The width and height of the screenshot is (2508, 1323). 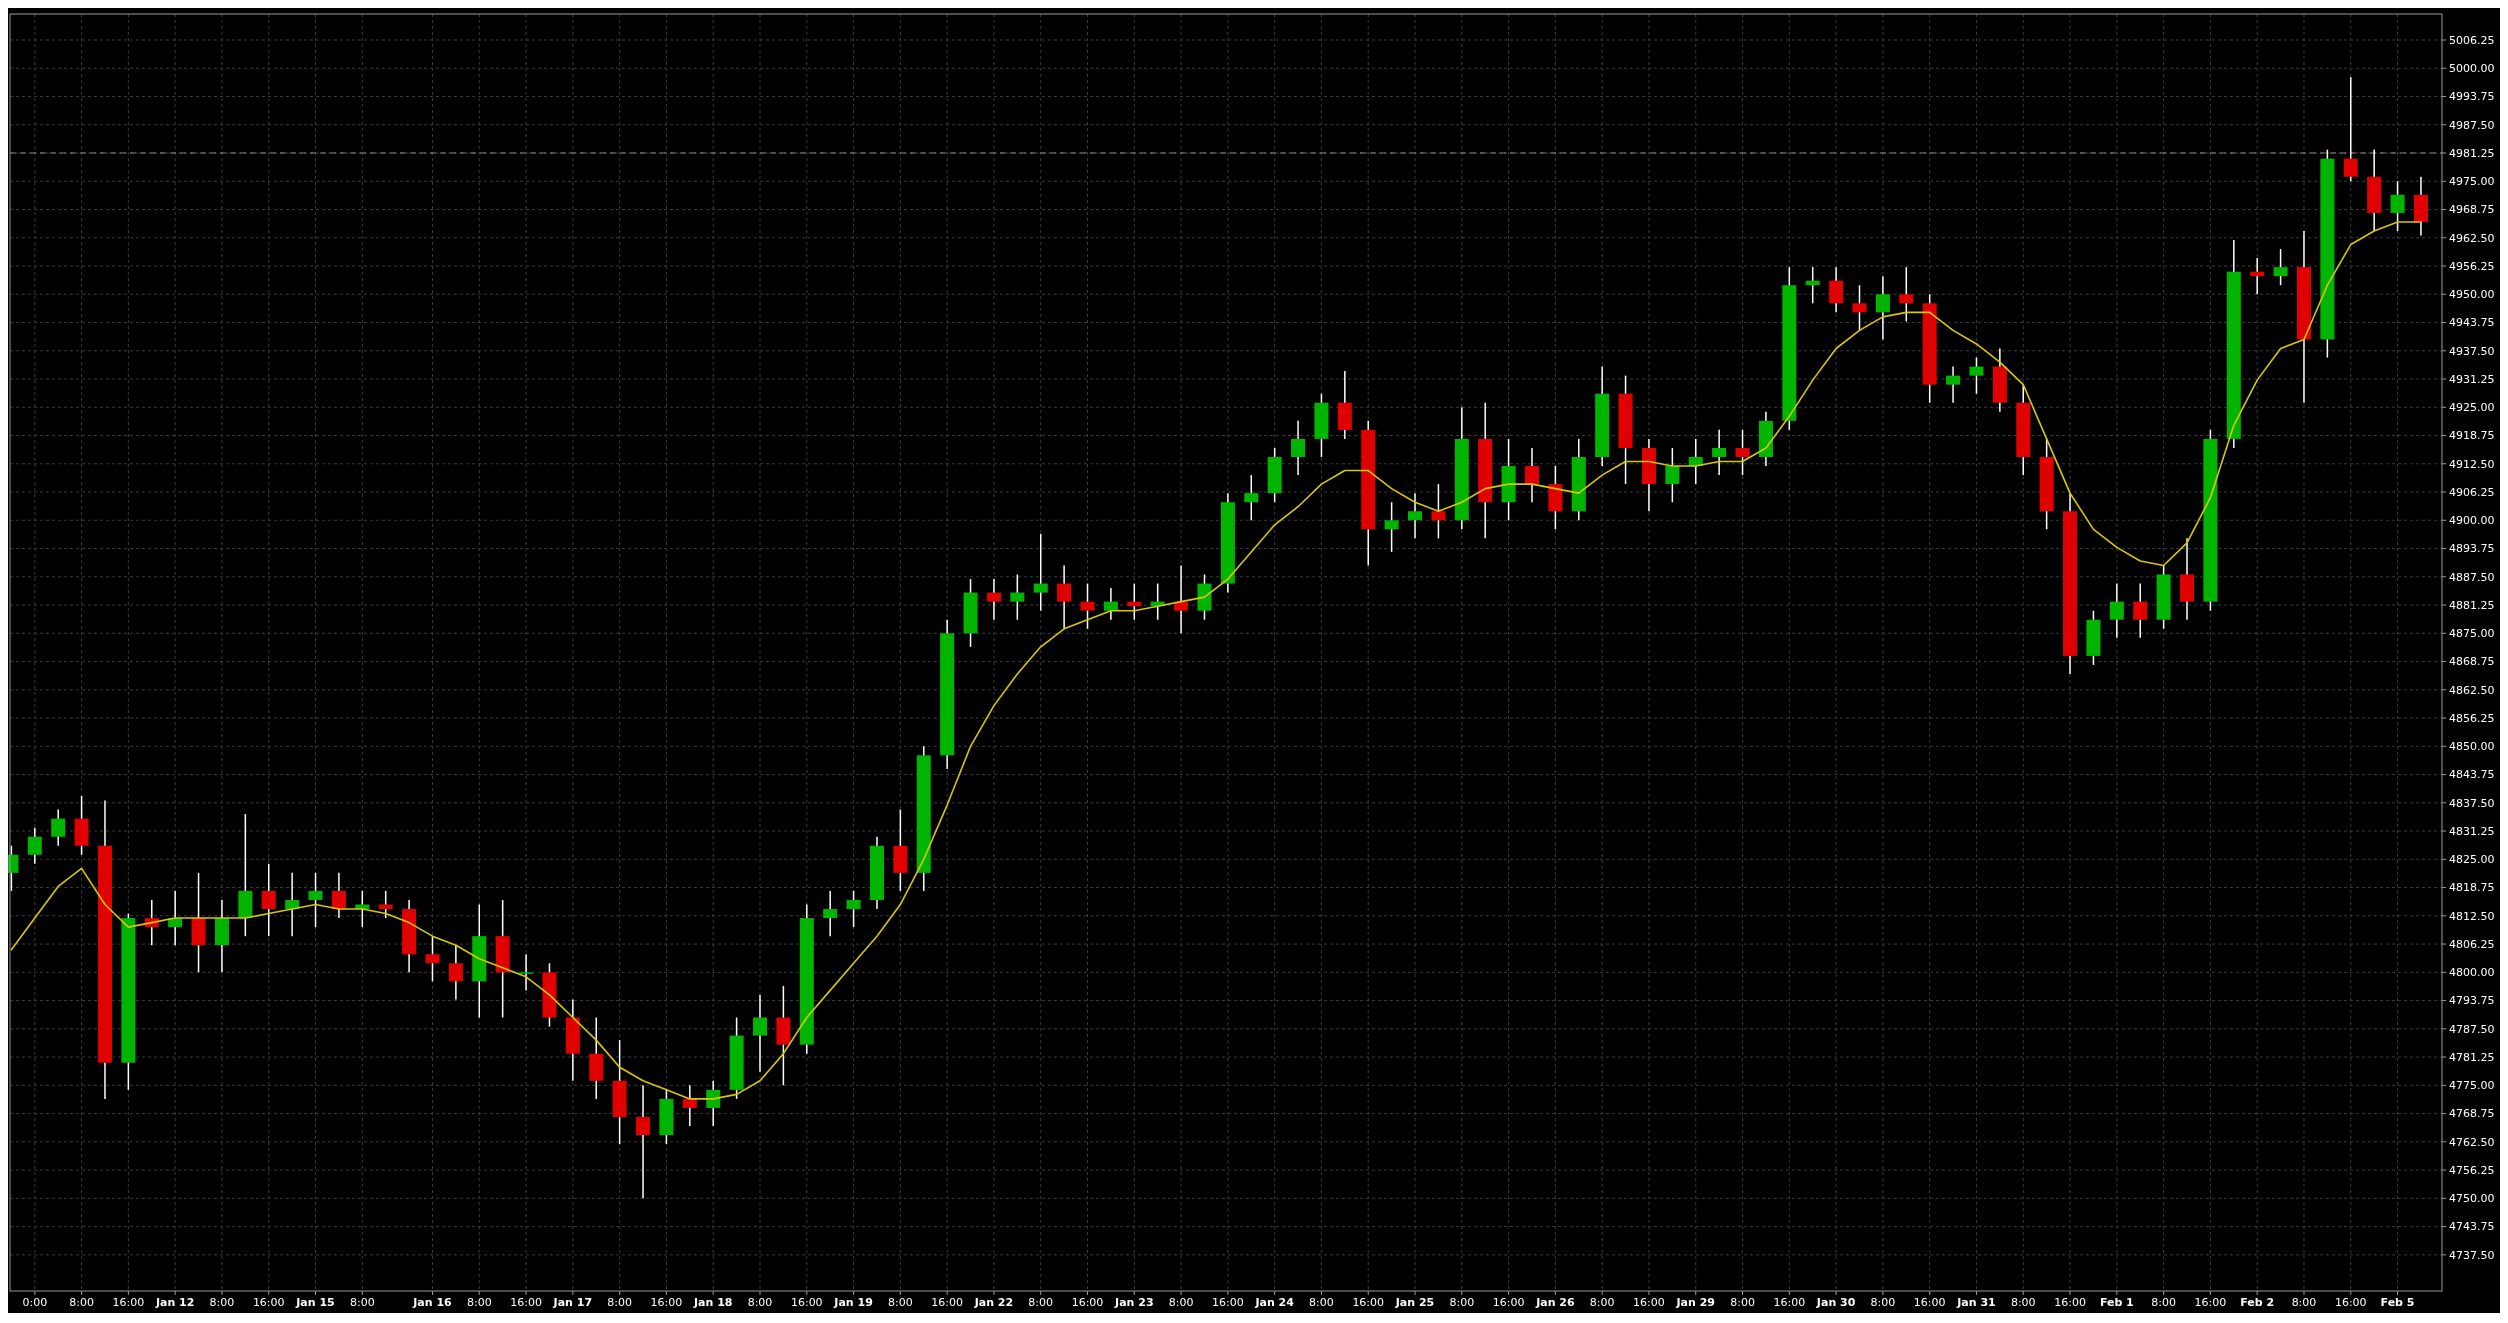 I want to click on y-tick-label: 4881.25, so click(x=2472, y=605).